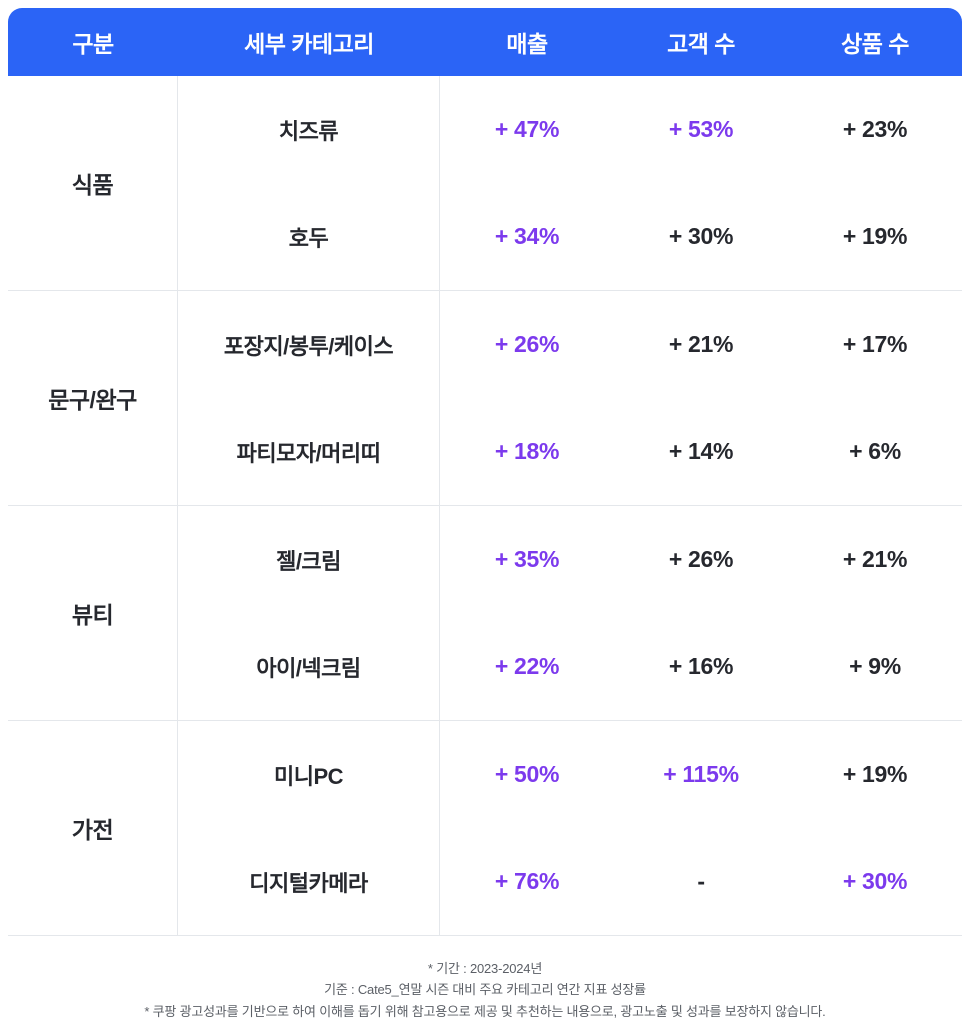 The image size is (970, 1032). What do you see at coordinates (701, 774) in the screenshot?
I see `customers-value: + 115%` at bounding box center [701, 774].